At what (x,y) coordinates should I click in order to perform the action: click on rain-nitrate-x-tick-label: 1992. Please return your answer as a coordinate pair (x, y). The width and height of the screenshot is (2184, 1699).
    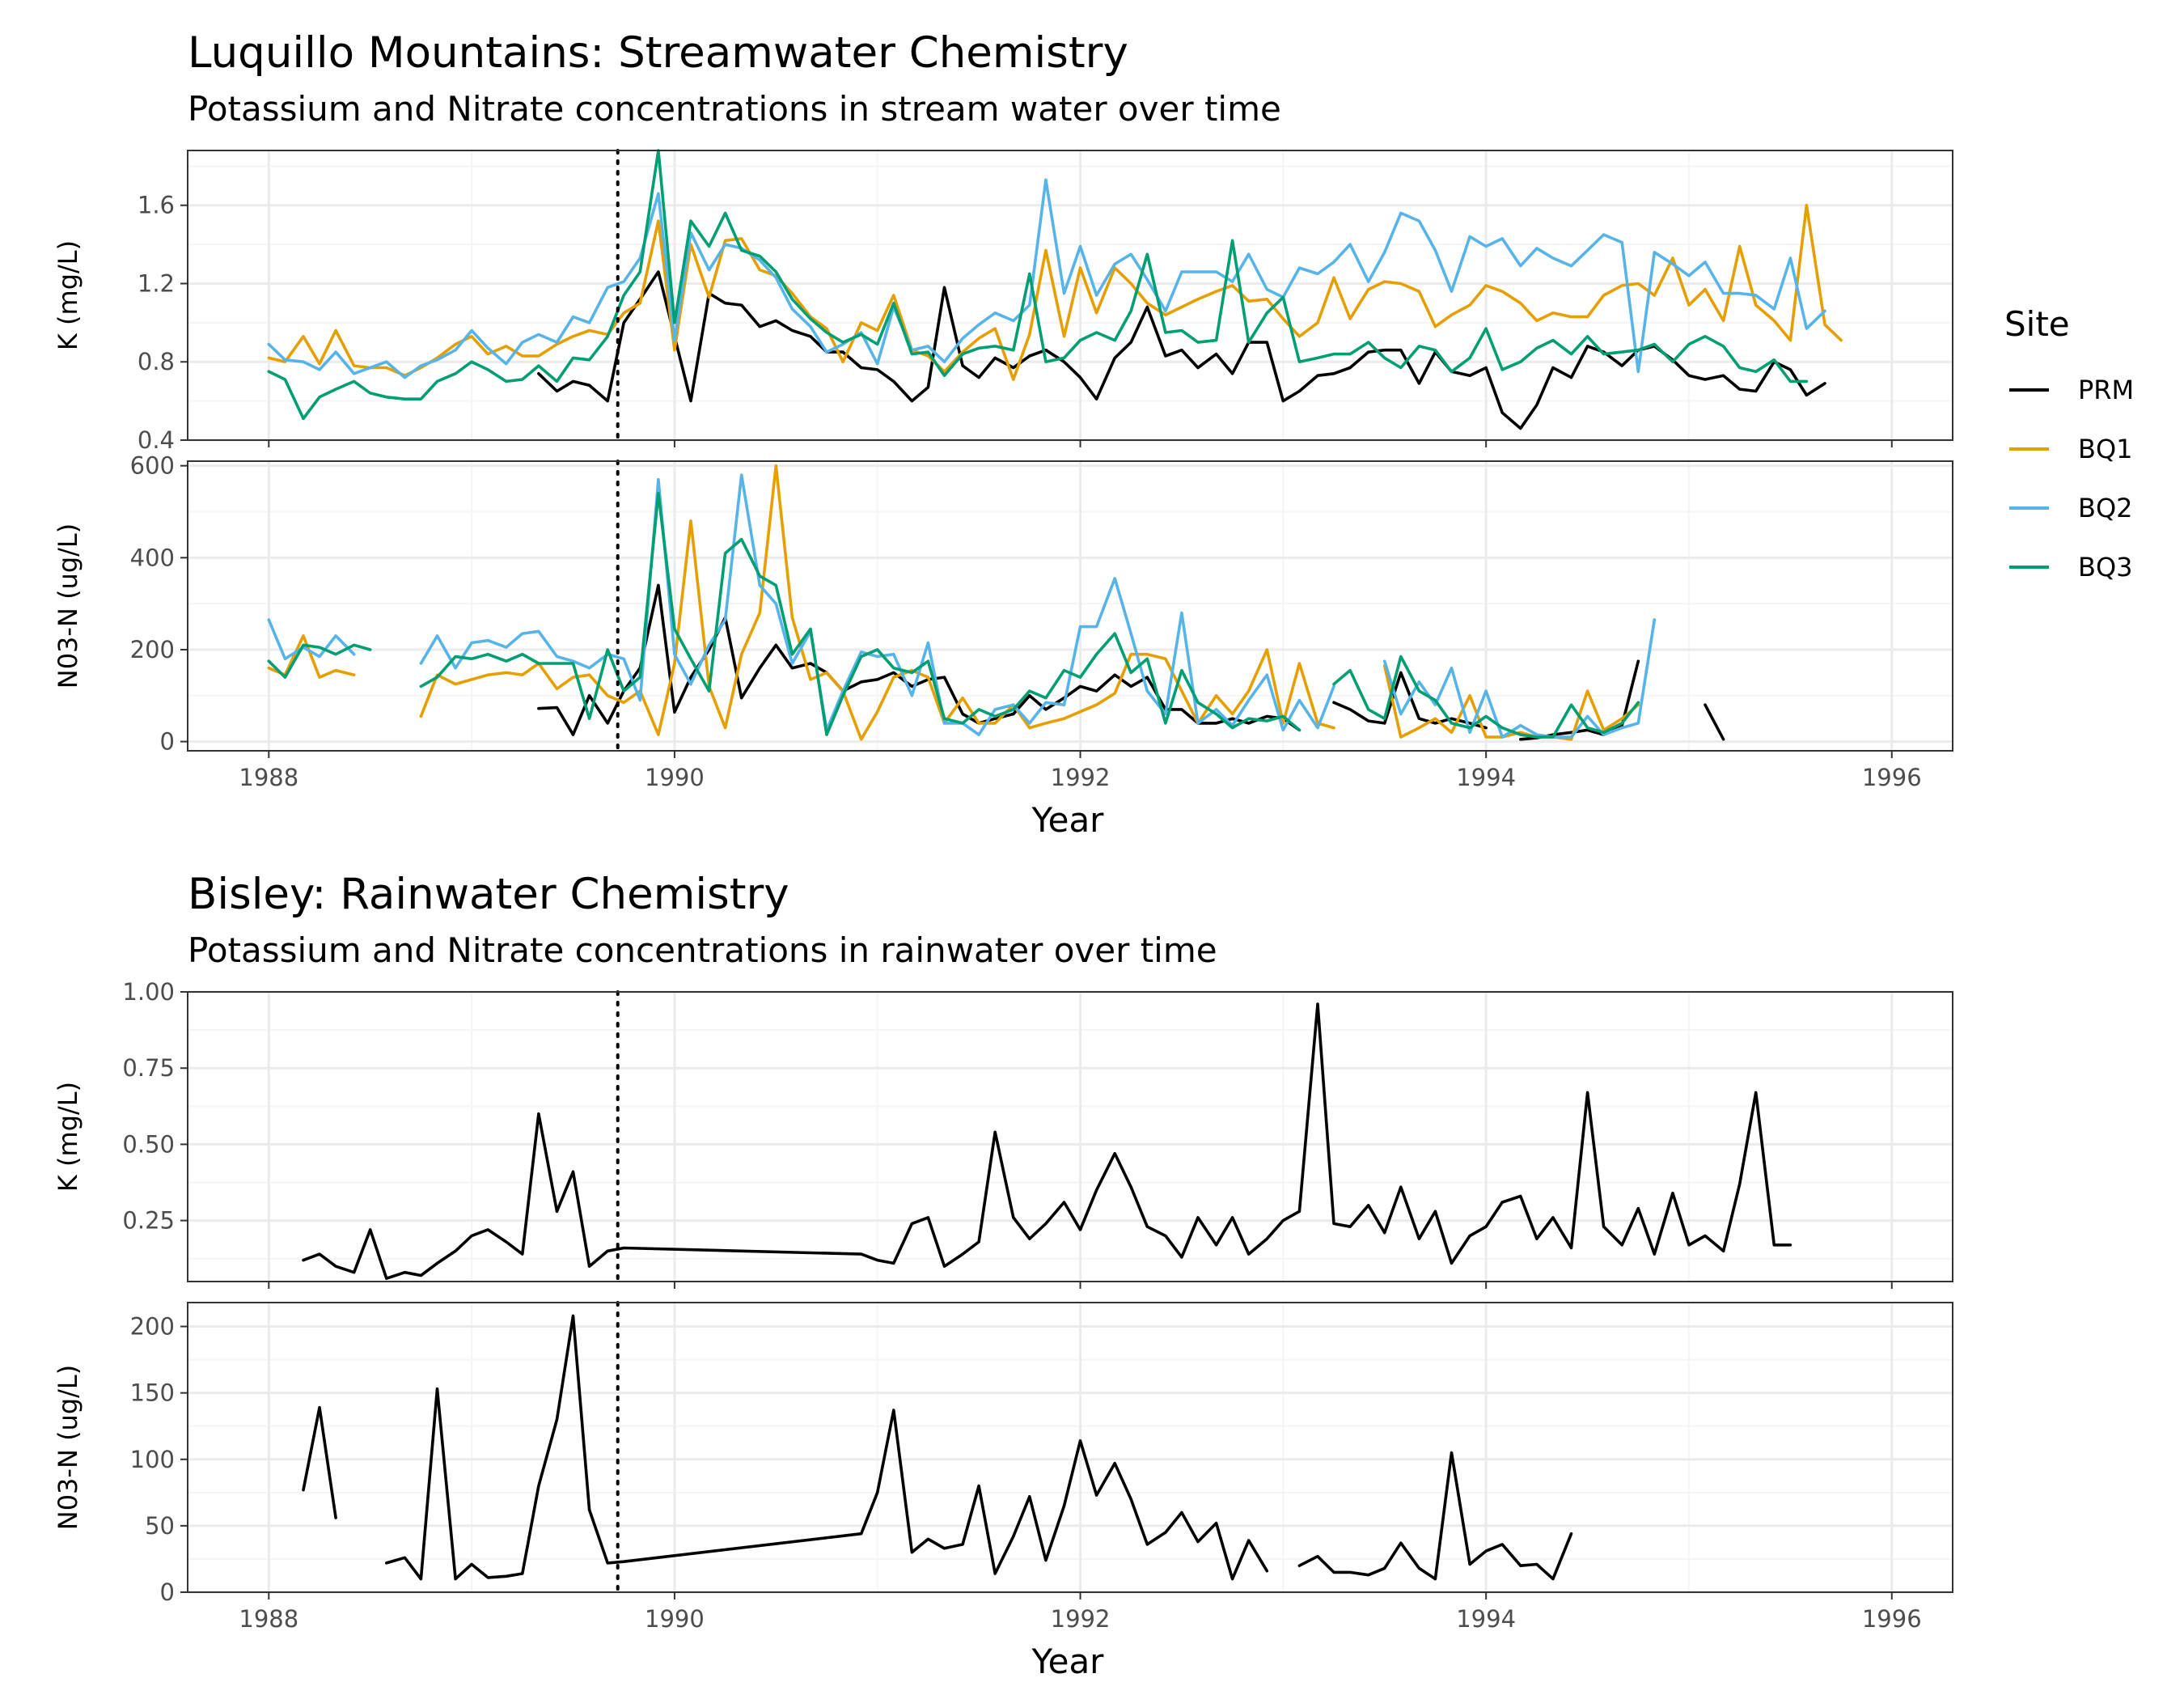
    Looking at the image, I should click on (1081, 1619).